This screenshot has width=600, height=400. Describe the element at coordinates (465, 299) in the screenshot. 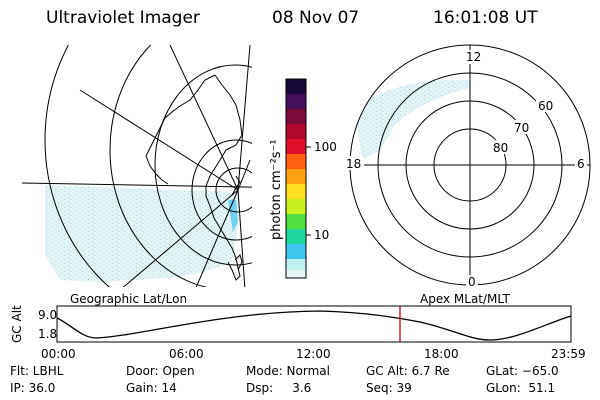

I see `polar-plot-label: Apex MLat/MLT` at that location.